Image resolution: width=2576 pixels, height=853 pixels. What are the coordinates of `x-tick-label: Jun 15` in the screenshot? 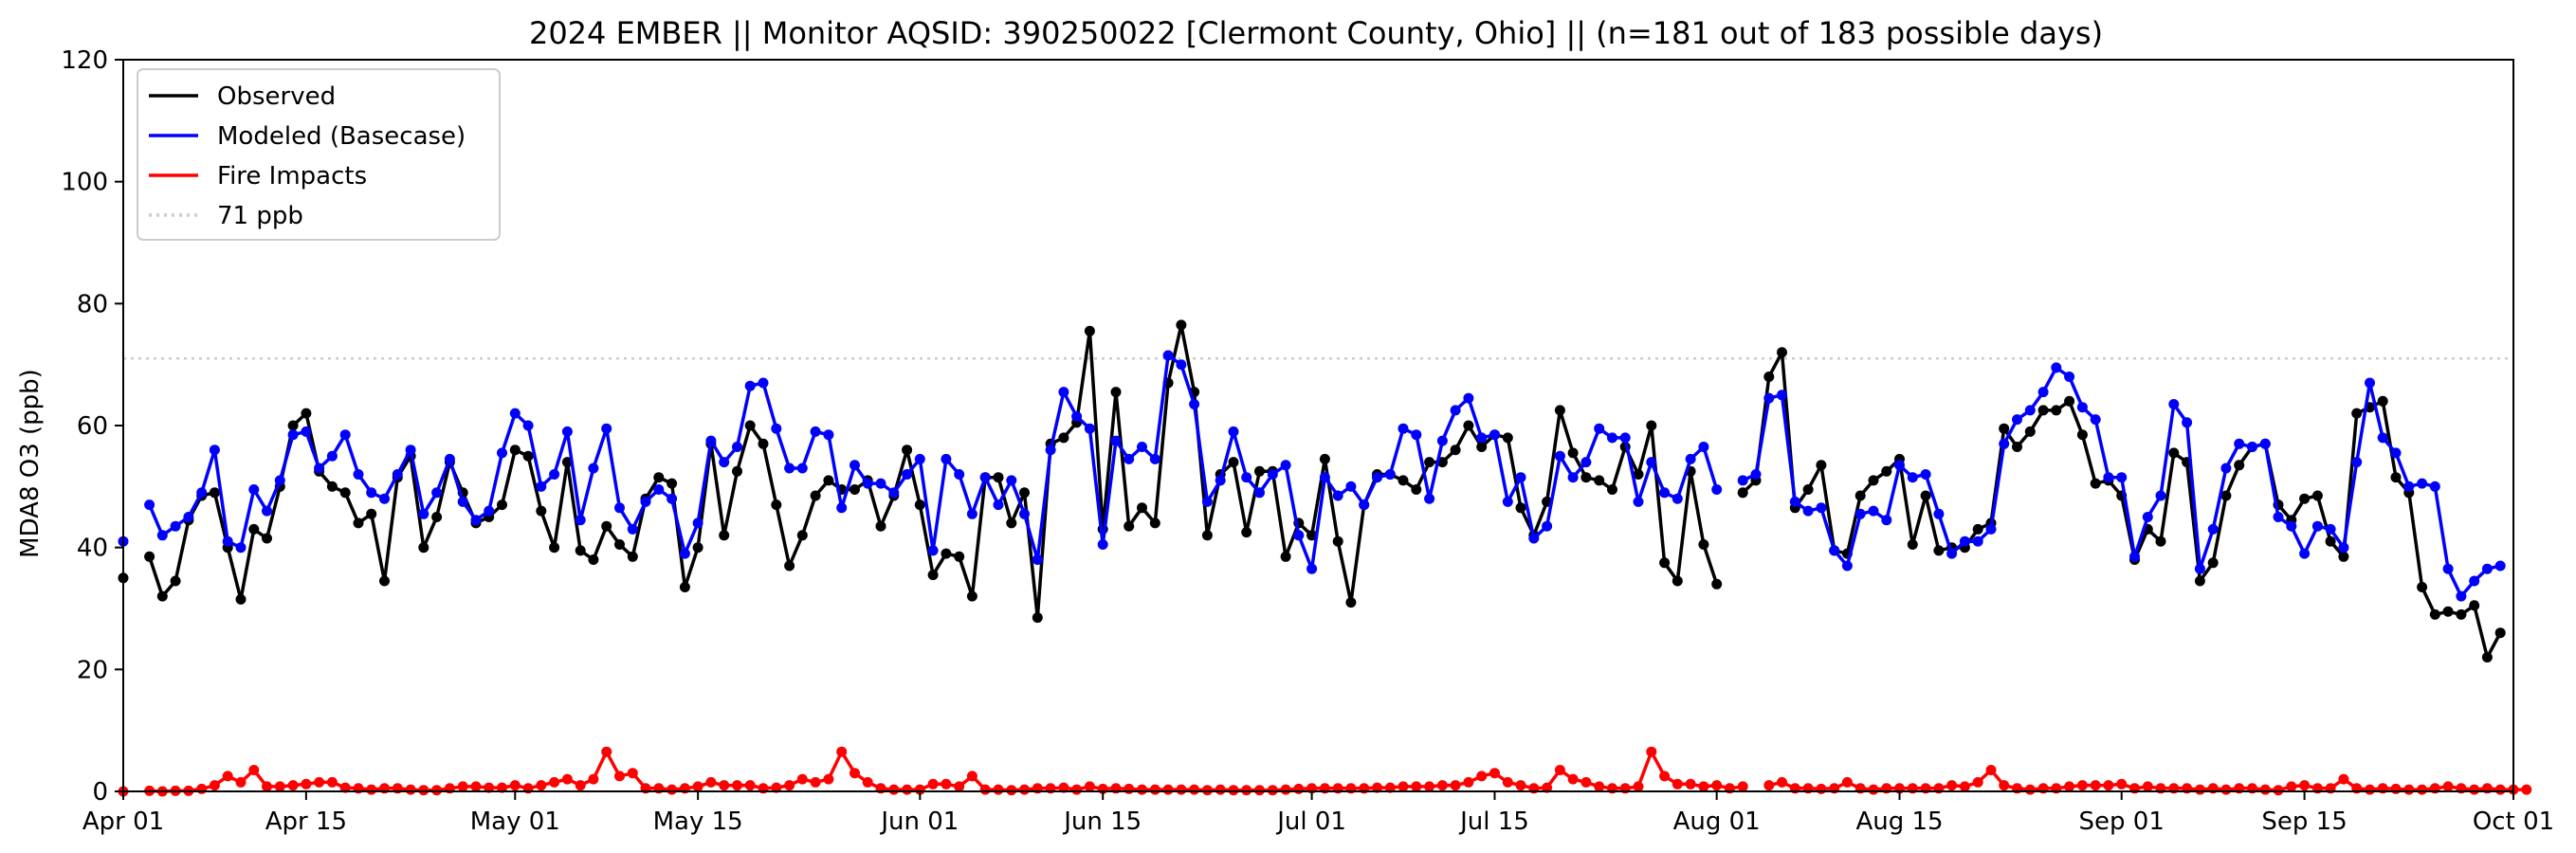 It's located at (1102, 822).